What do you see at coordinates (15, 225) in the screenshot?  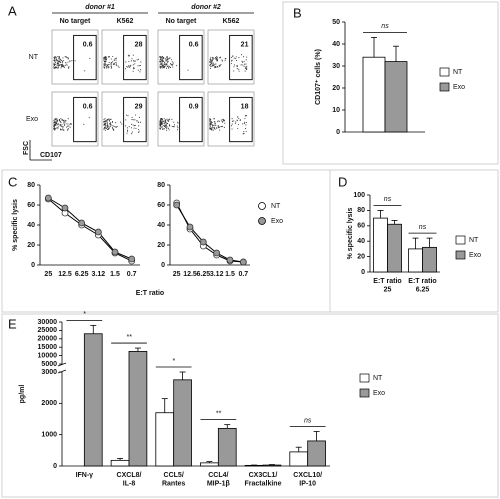 I see `y-axis-label: % specific lysis` at bounding box center [15, 225].